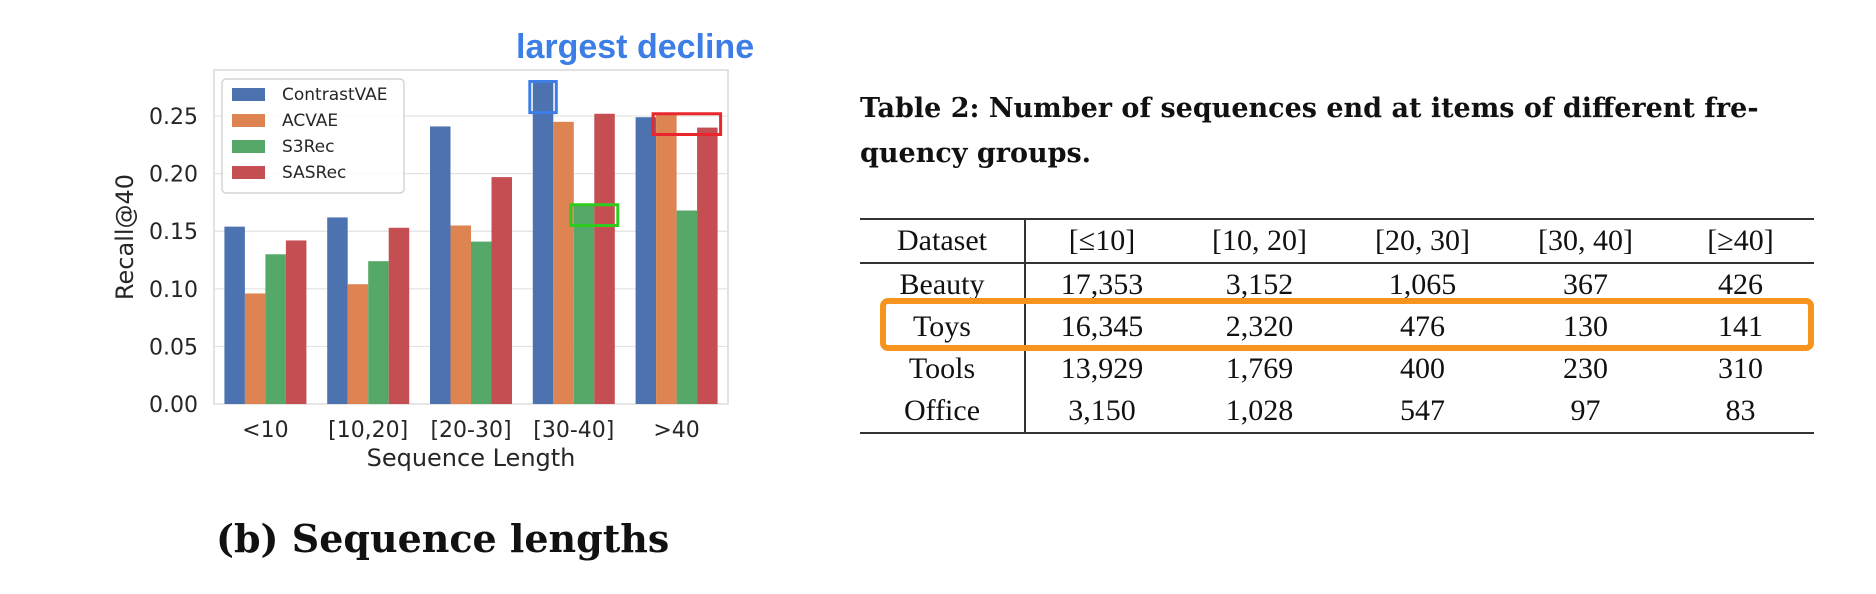  I want to click on table-row-highlight-box, so click(1347, 324).